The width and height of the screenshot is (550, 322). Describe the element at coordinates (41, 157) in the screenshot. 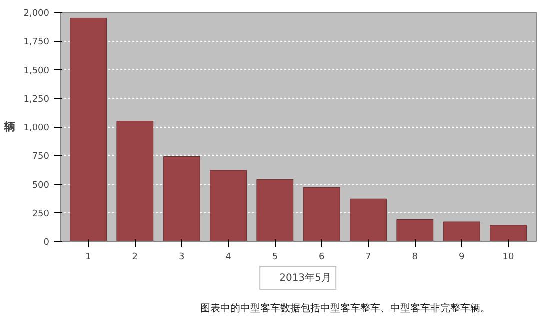

I see `y-tick-label: 750` at that location.